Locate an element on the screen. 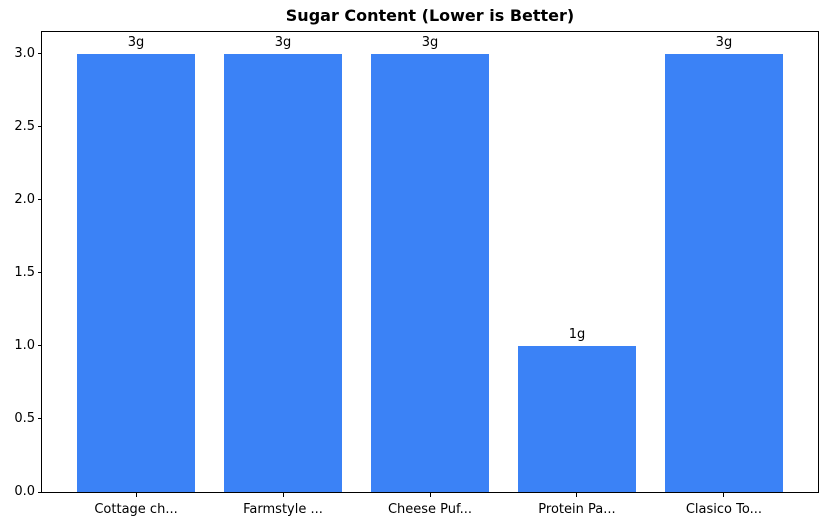 The height and width of the screenshot is (528, 826). y-axis-tick-label: 2.5 is located at coordinates (24, 126).